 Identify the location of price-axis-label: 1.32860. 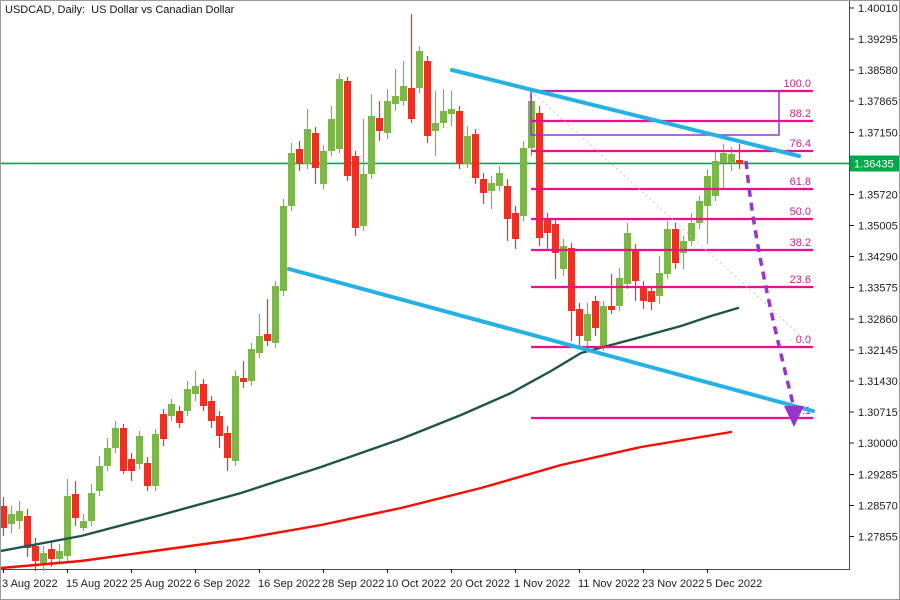
(878, 320).